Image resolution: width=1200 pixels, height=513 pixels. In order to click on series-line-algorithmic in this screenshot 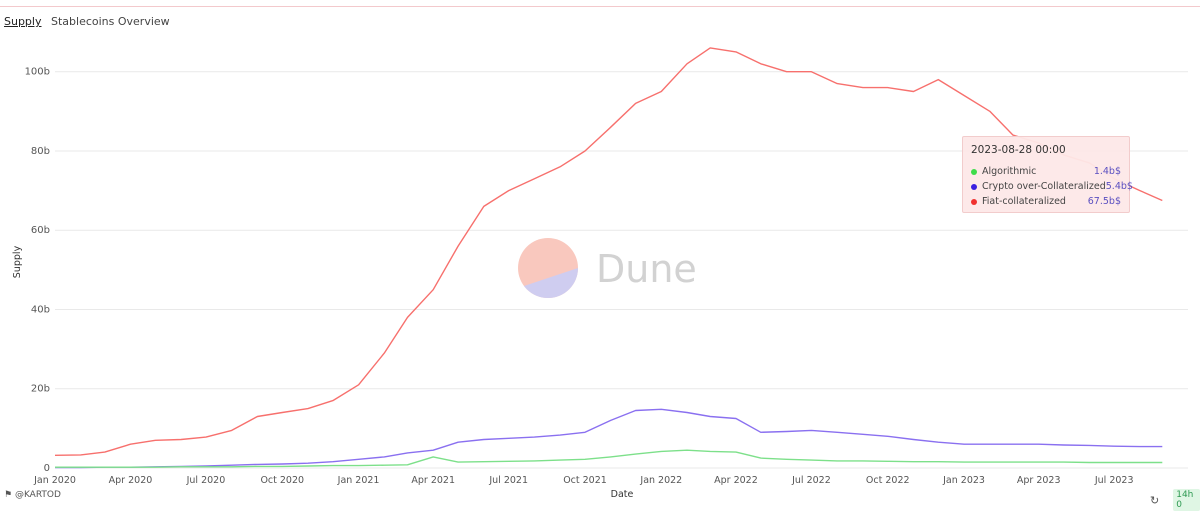, I will do `click(609, 458)`.